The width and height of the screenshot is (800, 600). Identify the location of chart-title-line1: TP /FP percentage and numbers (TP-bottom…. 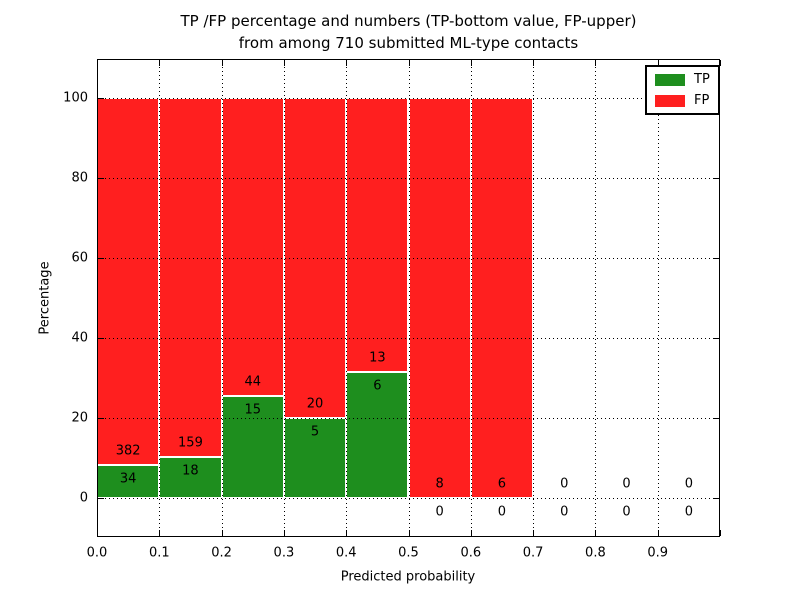
(408, 21).